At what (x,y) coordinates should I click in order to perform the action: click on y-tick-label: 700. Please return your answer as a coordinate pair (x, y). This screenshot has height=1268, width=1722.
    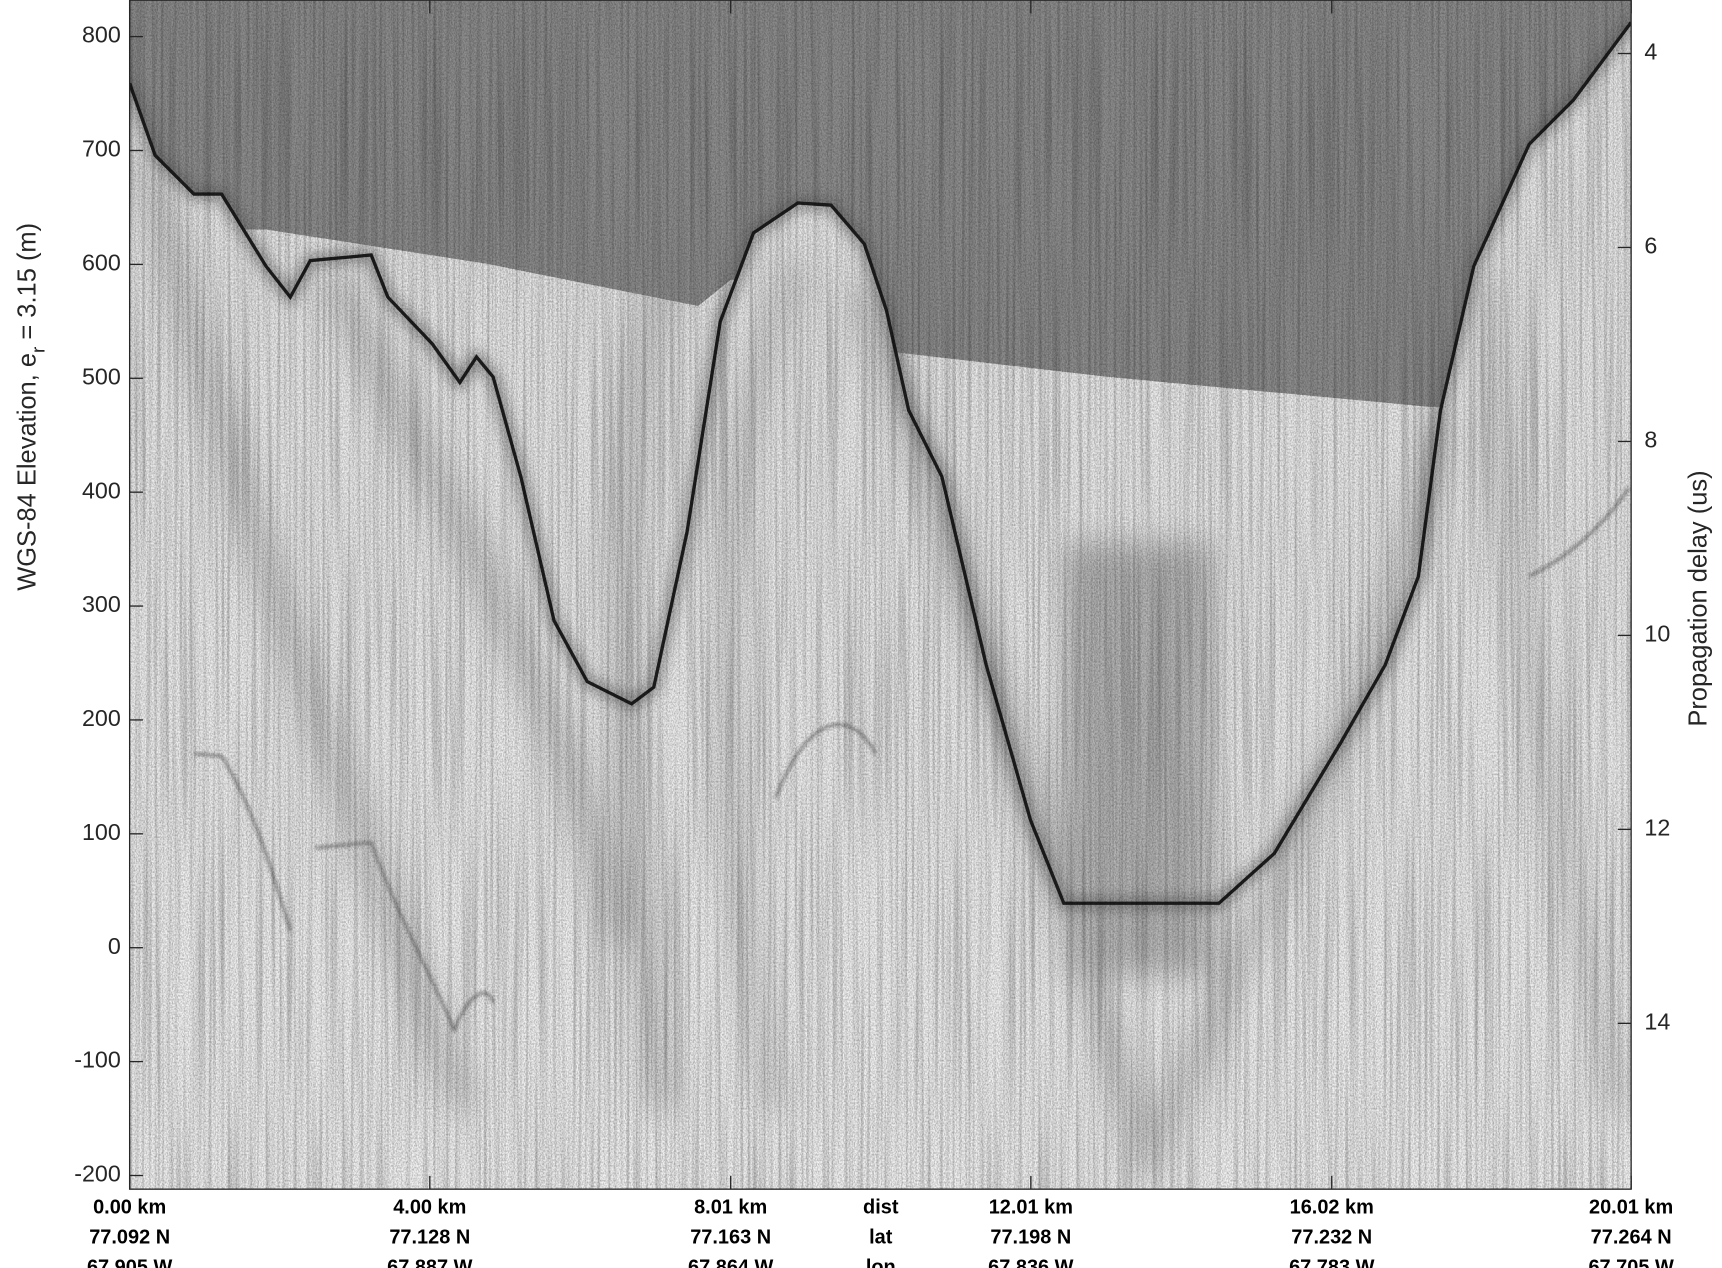
    Looking at the image, I should click on (101, 149).